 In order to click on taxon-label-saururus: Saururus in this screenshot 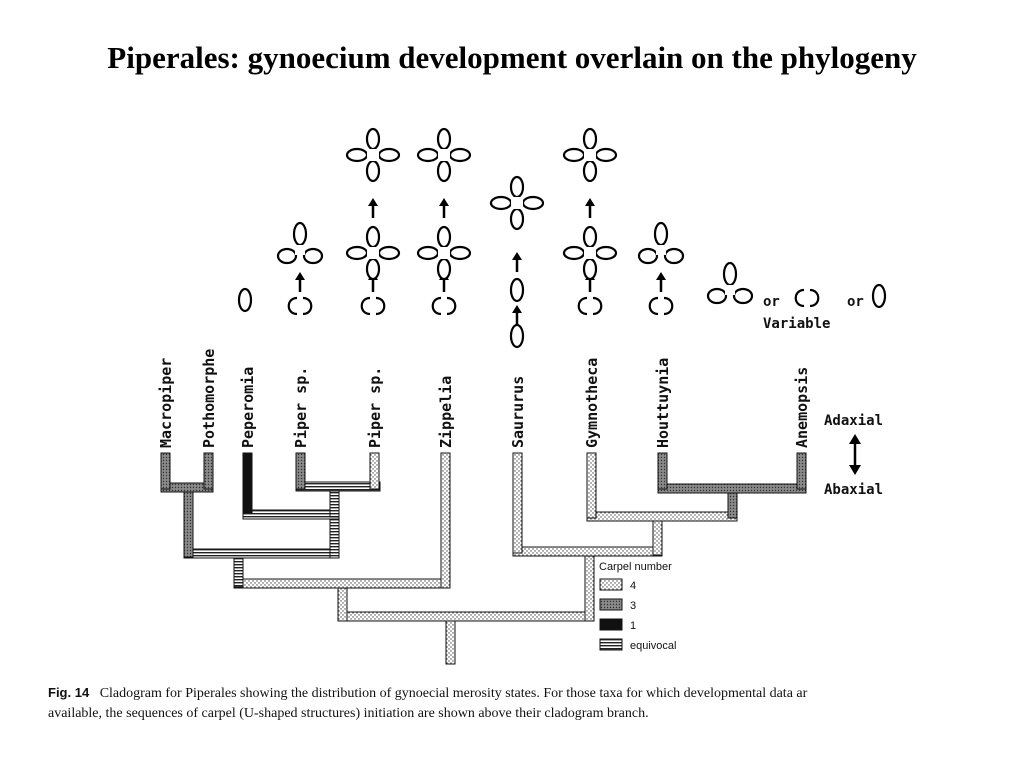, I will do `click(518, 412)`.